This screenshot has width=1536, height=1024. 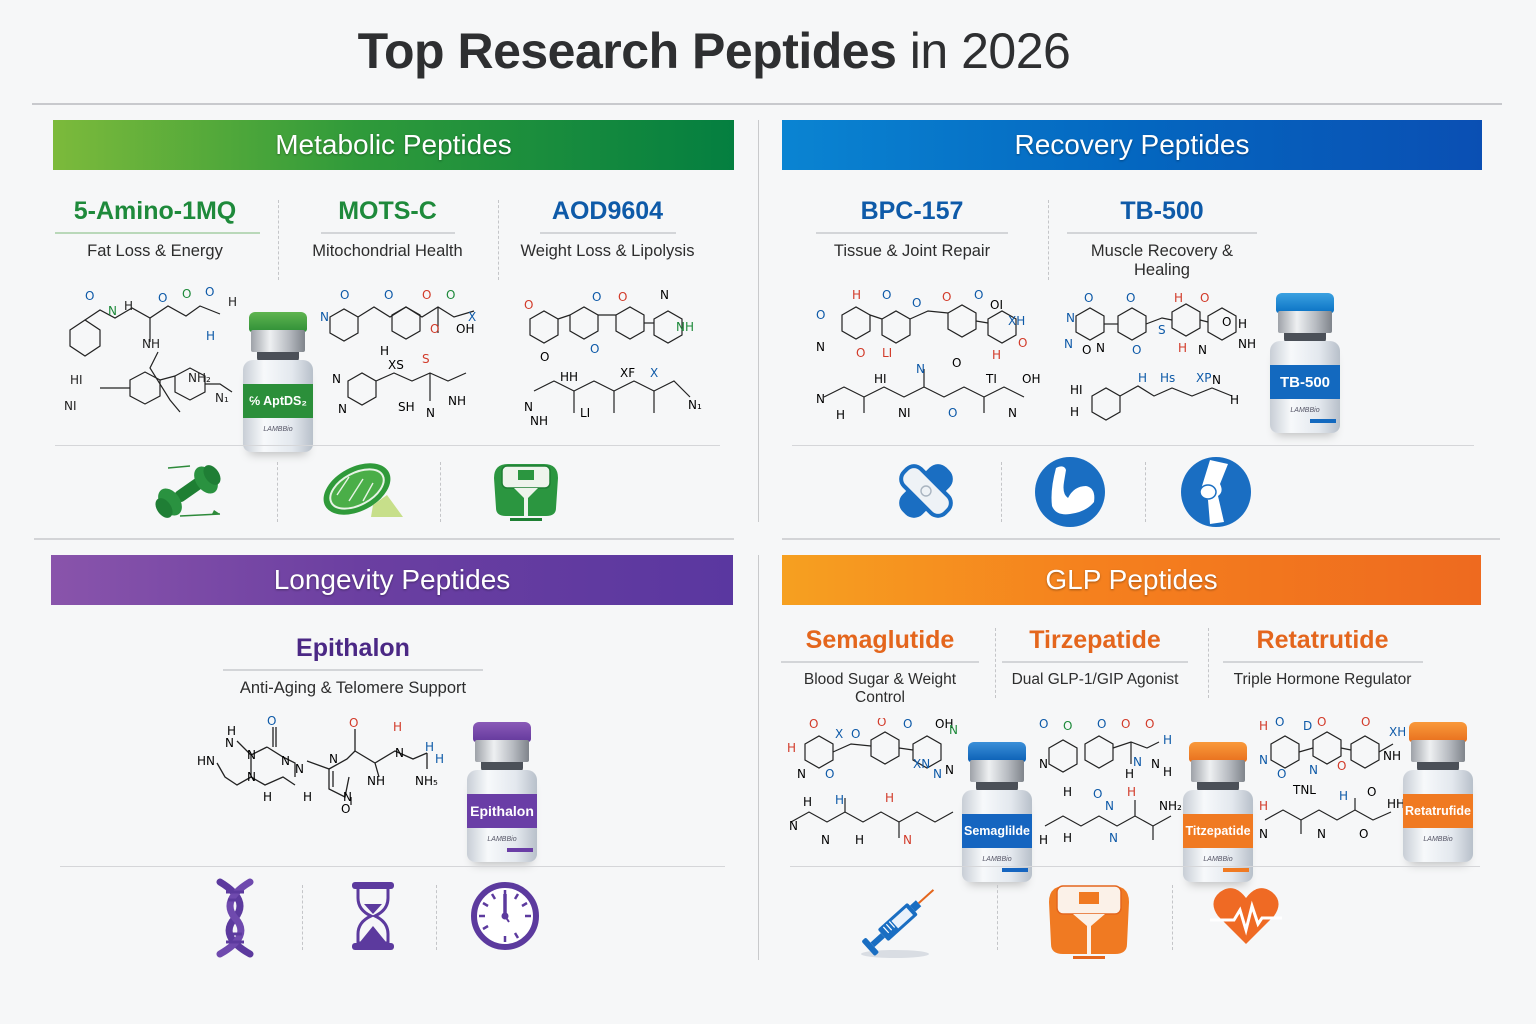 I want to click on title-year: in 2026, so click(x=983, y=51).